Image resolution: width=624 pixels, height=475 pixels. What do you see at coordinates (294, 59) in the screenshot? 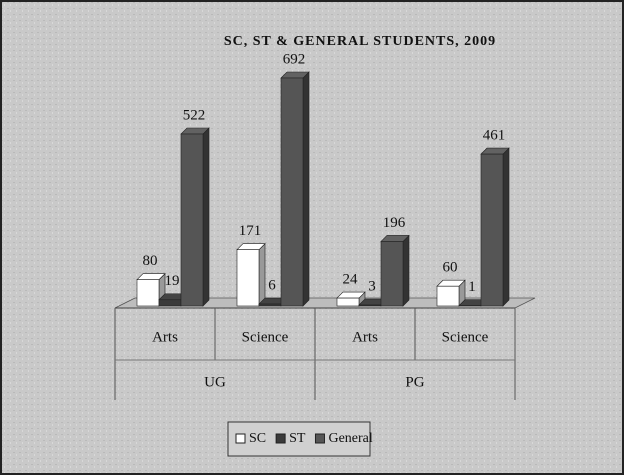
I see `data-label: 692` at bounding box center [294, 59].